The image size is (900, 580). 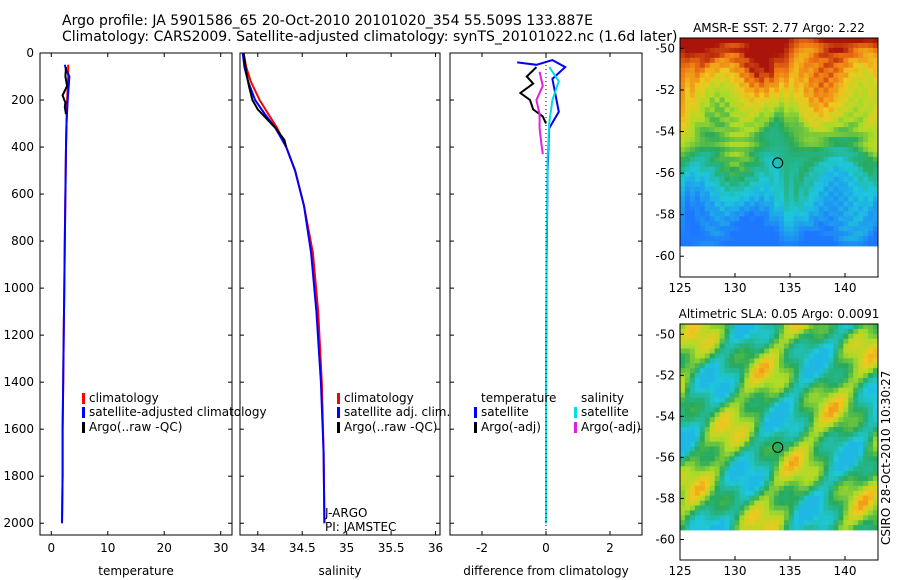 What do you see at coordinates (83, 398) in the screenshot?
I see `legend-climatology-swatch` at bounding box center [83, 398].